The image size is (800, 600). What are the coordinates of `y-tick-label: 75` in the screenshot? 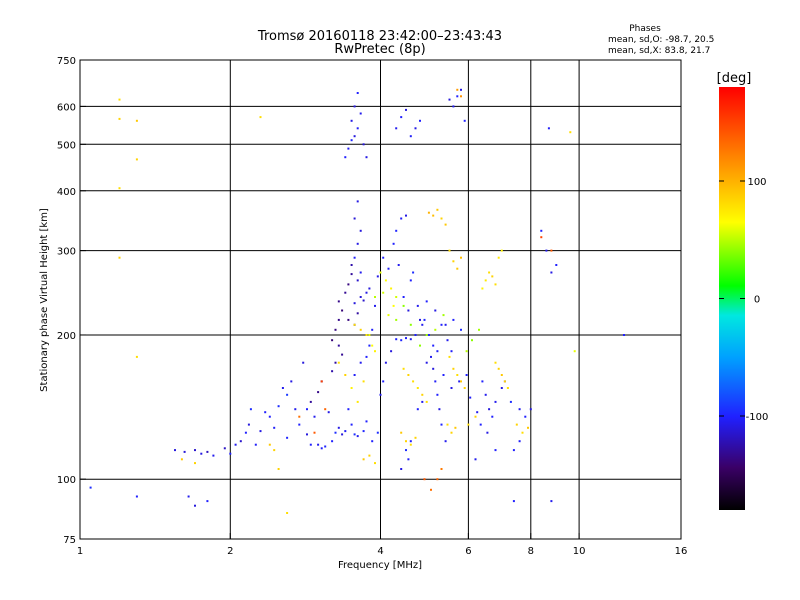 It's located at (69, 540).